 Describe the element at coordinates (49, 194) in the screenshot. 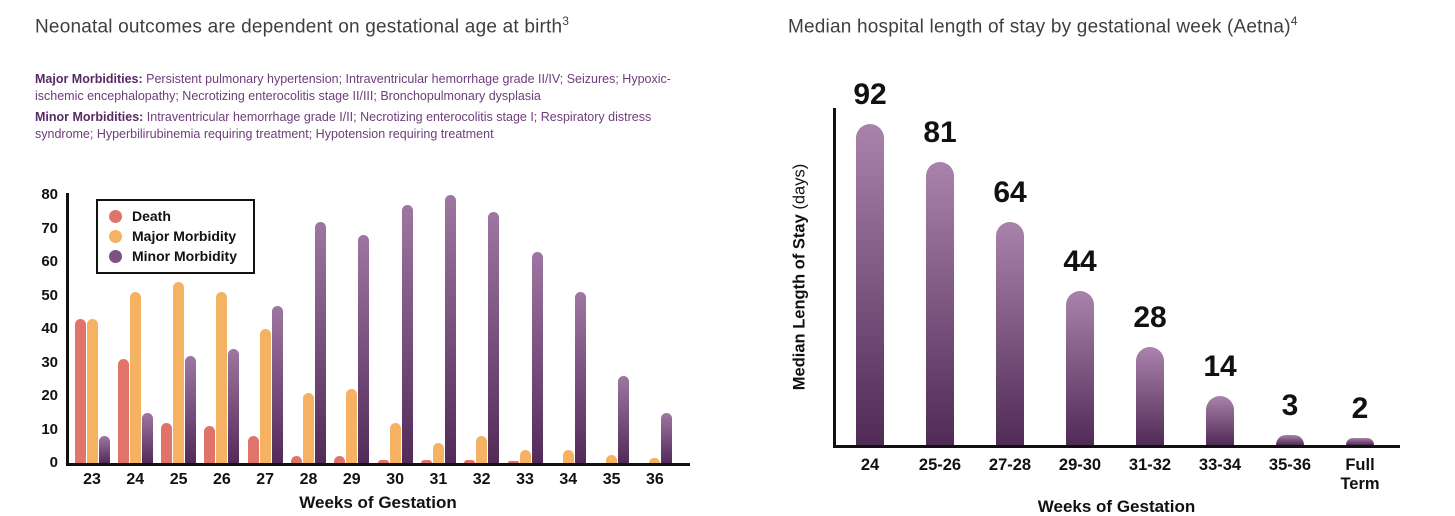

I see `y-axis-tick-label: 80` at that location.